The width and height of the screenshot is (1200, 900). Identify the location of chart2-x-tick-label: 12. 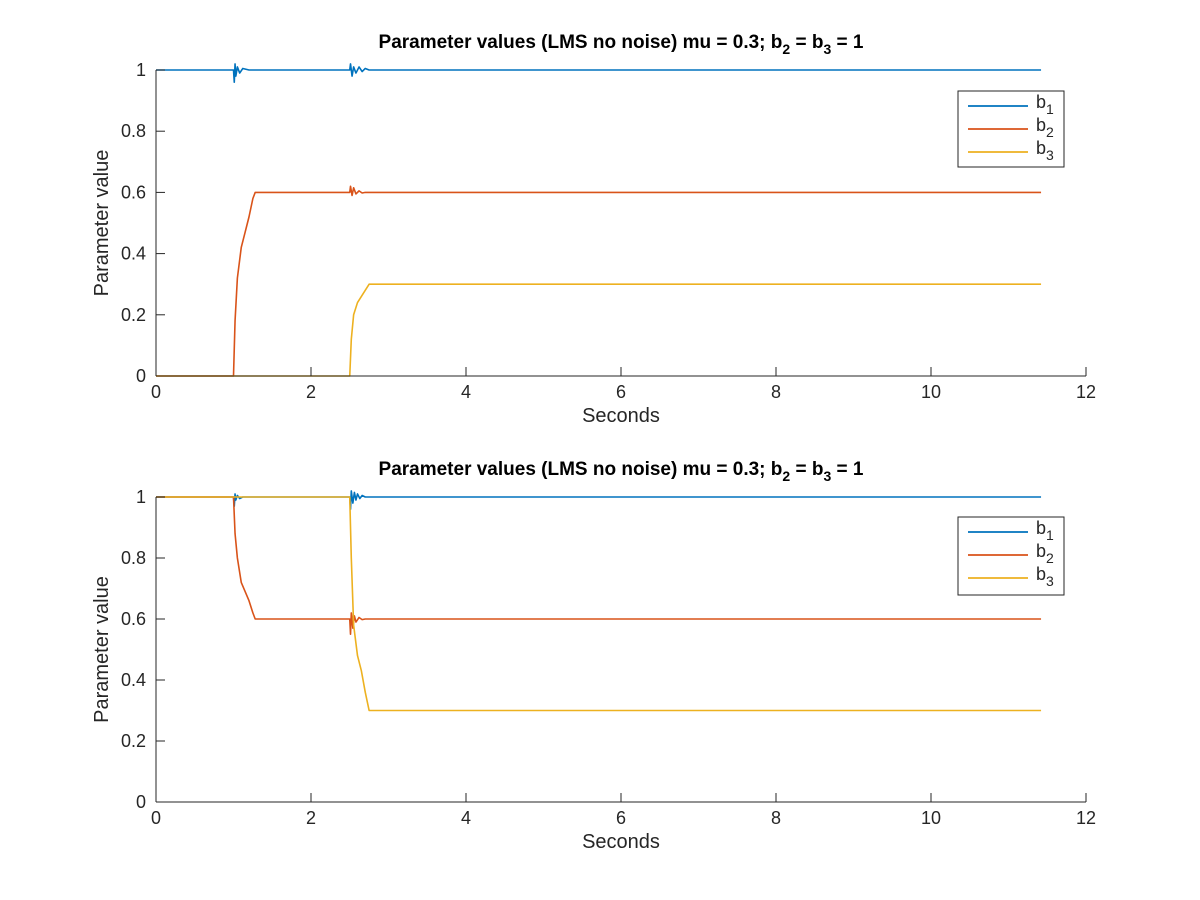
(1086, 818).